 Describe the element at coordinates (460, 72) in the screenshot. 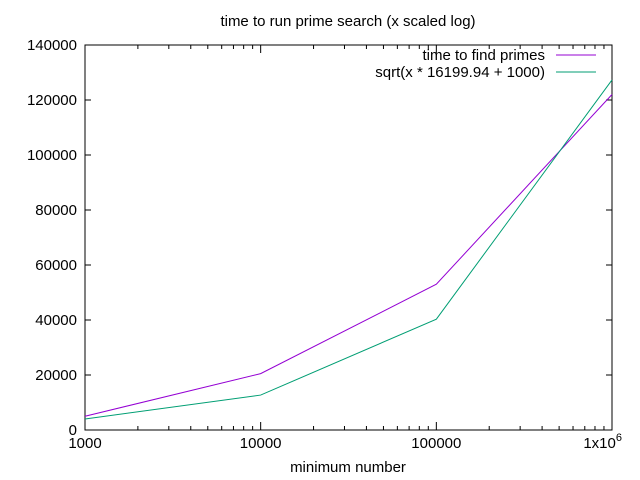

I see `legend-label-1: sqrt(x * 16199.94 + 1000)` at that location.